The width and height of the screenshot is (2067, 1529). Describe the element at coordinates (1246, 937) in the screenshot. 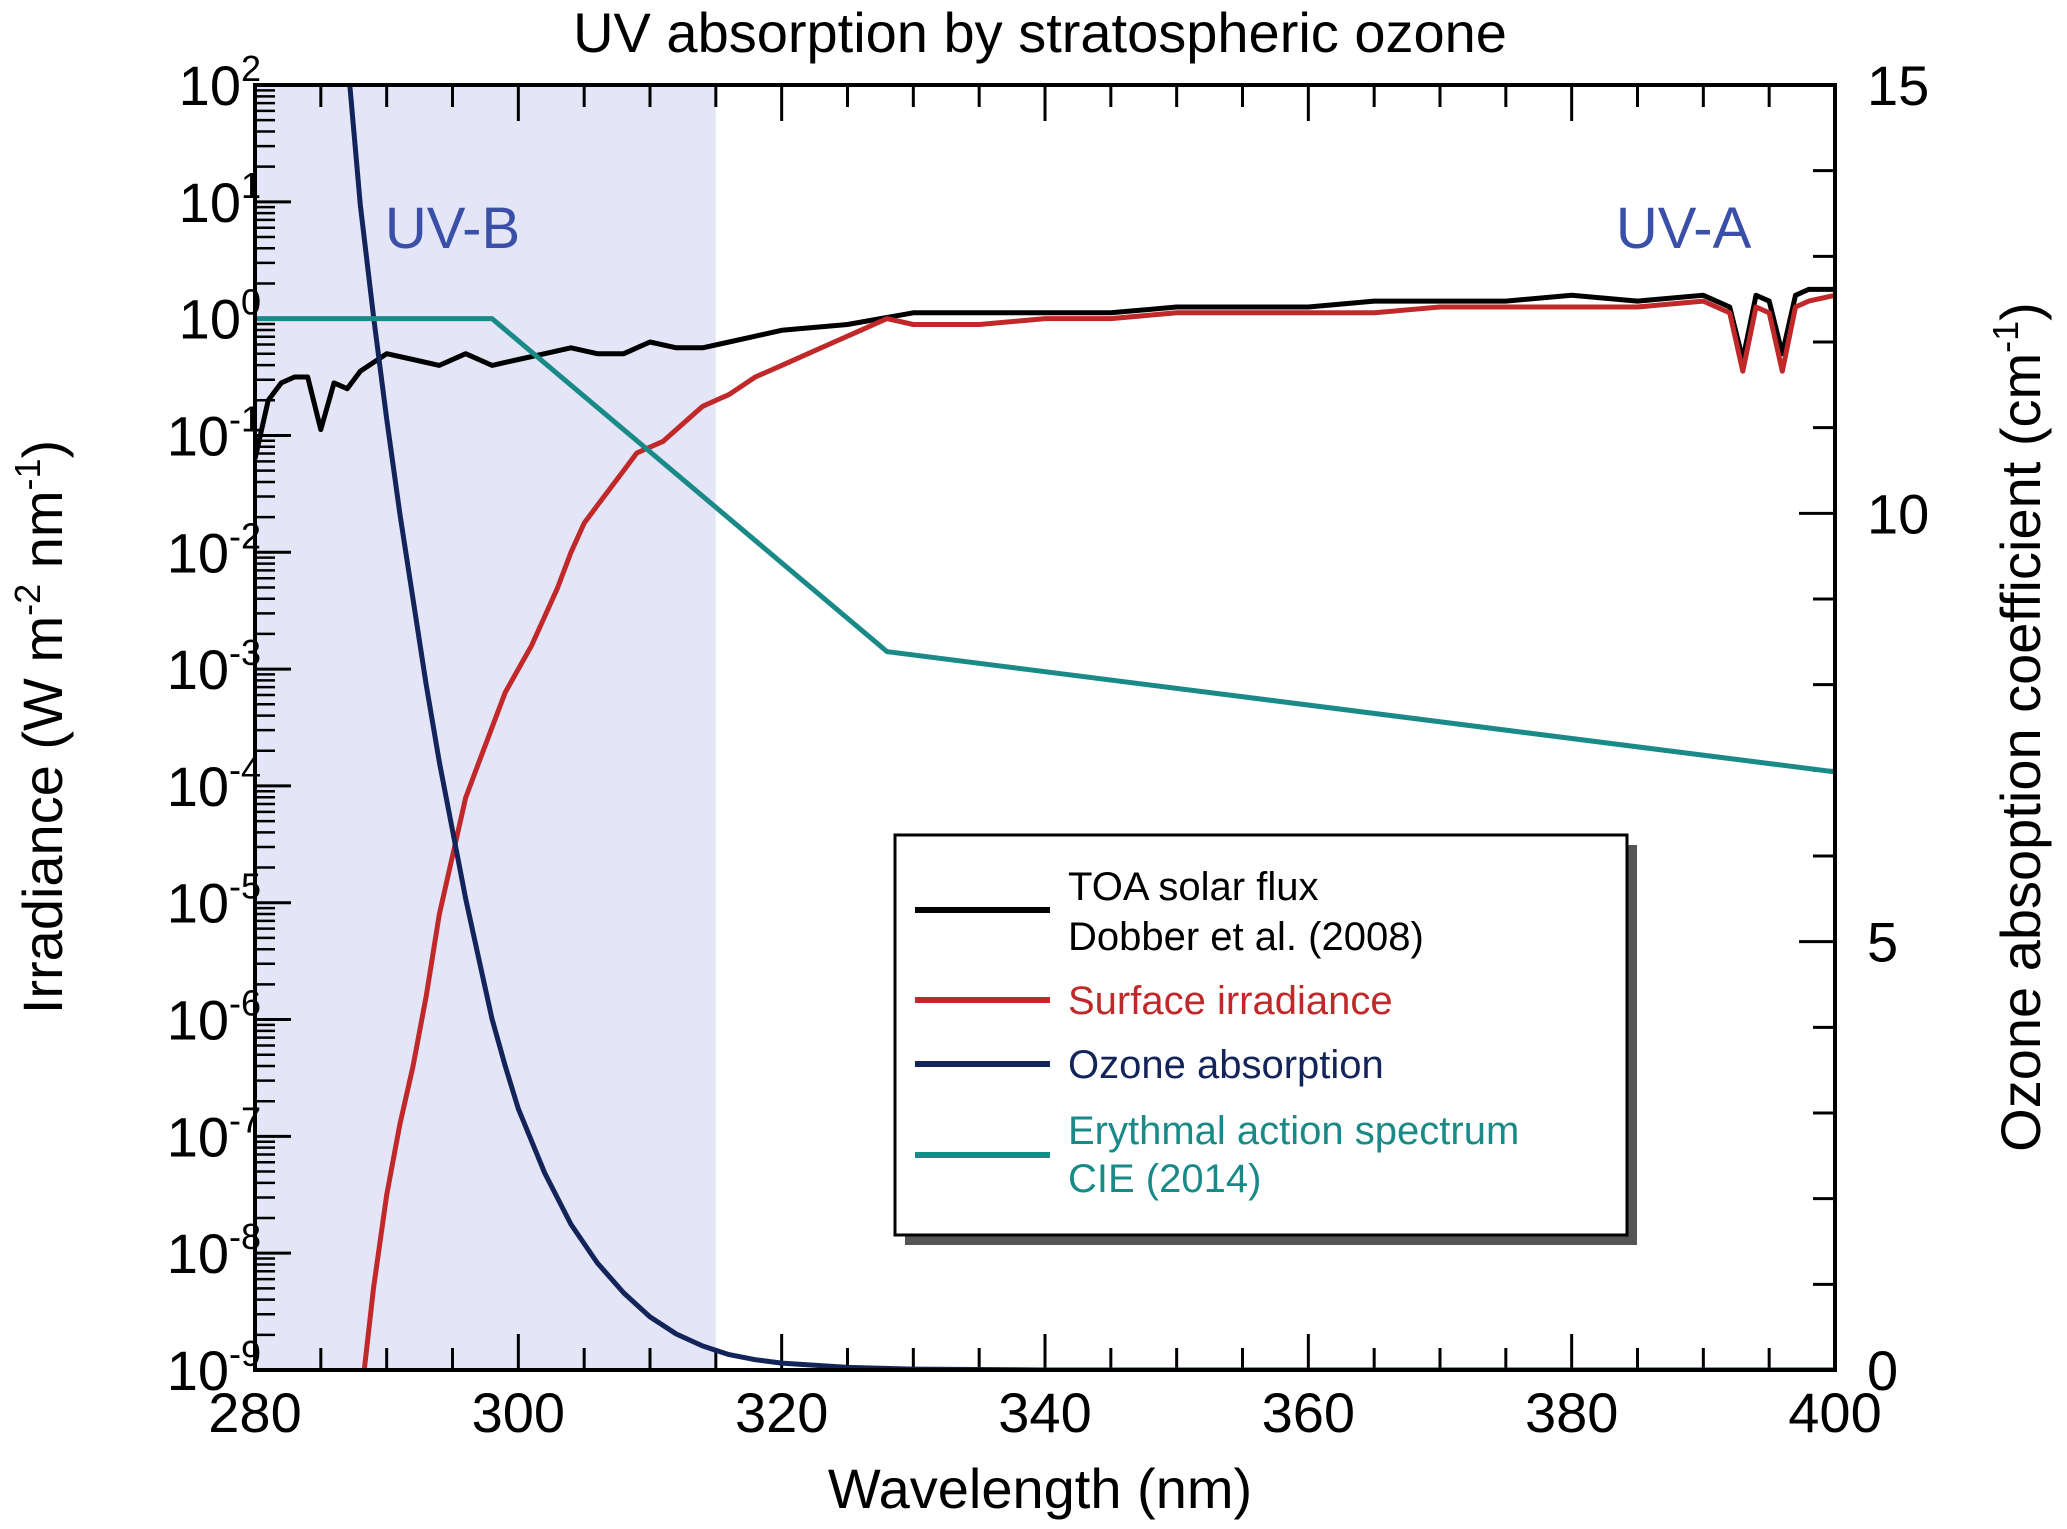

I see `legend-label-toa-line2: Dobber et al. (2008)` at that location.